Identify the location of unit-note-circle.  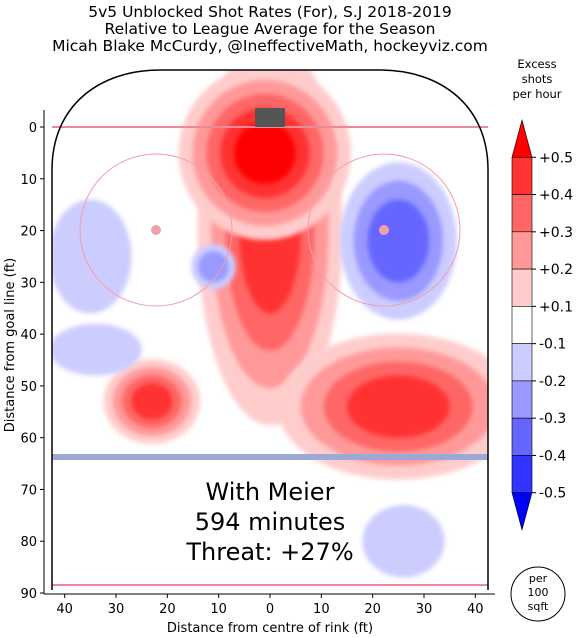
(538, 594).